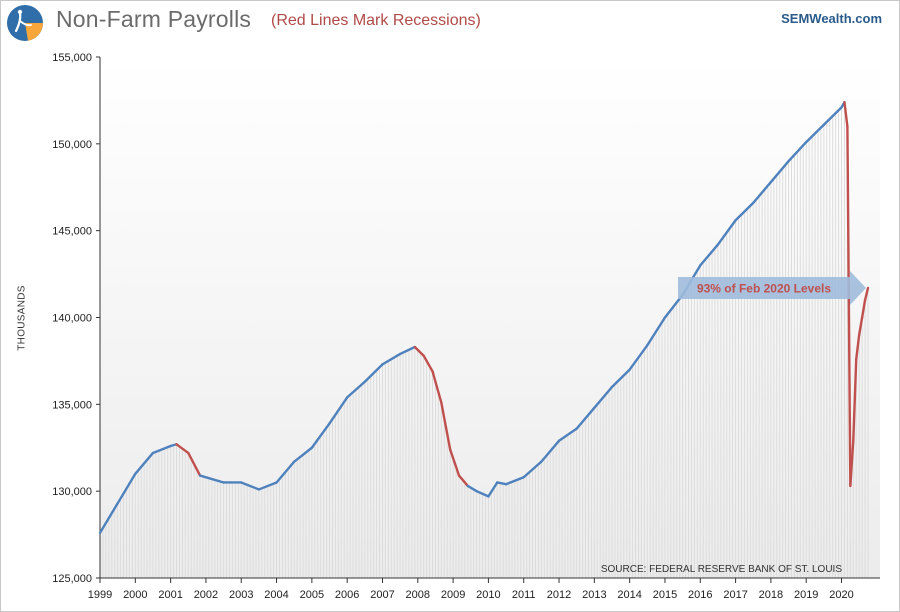 The width and height of the screenshot is (900, 612). Describe the element at coordinates (276, 595) in the screenshot. I see `x-tick-label: 2004` at that location.